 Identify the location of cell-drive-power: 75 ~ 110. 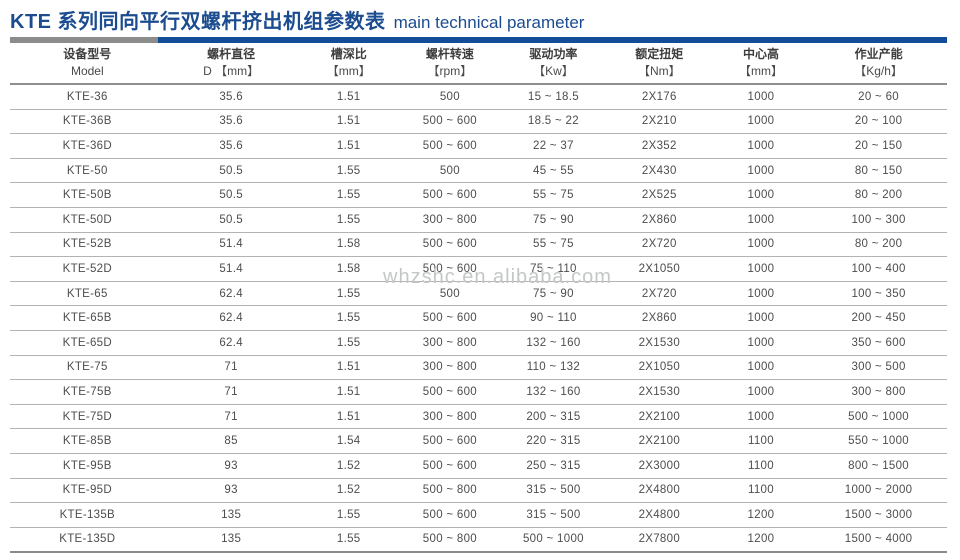
(553, 269).